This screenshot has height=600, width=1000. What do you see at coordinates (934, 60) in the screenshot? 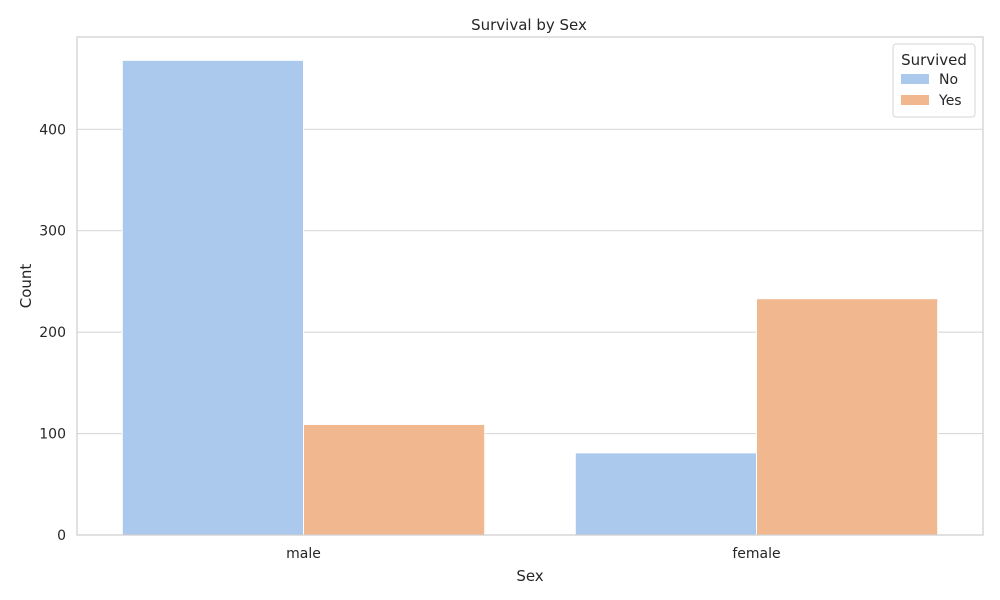
I see `legend-title: Survived` at bounding box center [934, 60].